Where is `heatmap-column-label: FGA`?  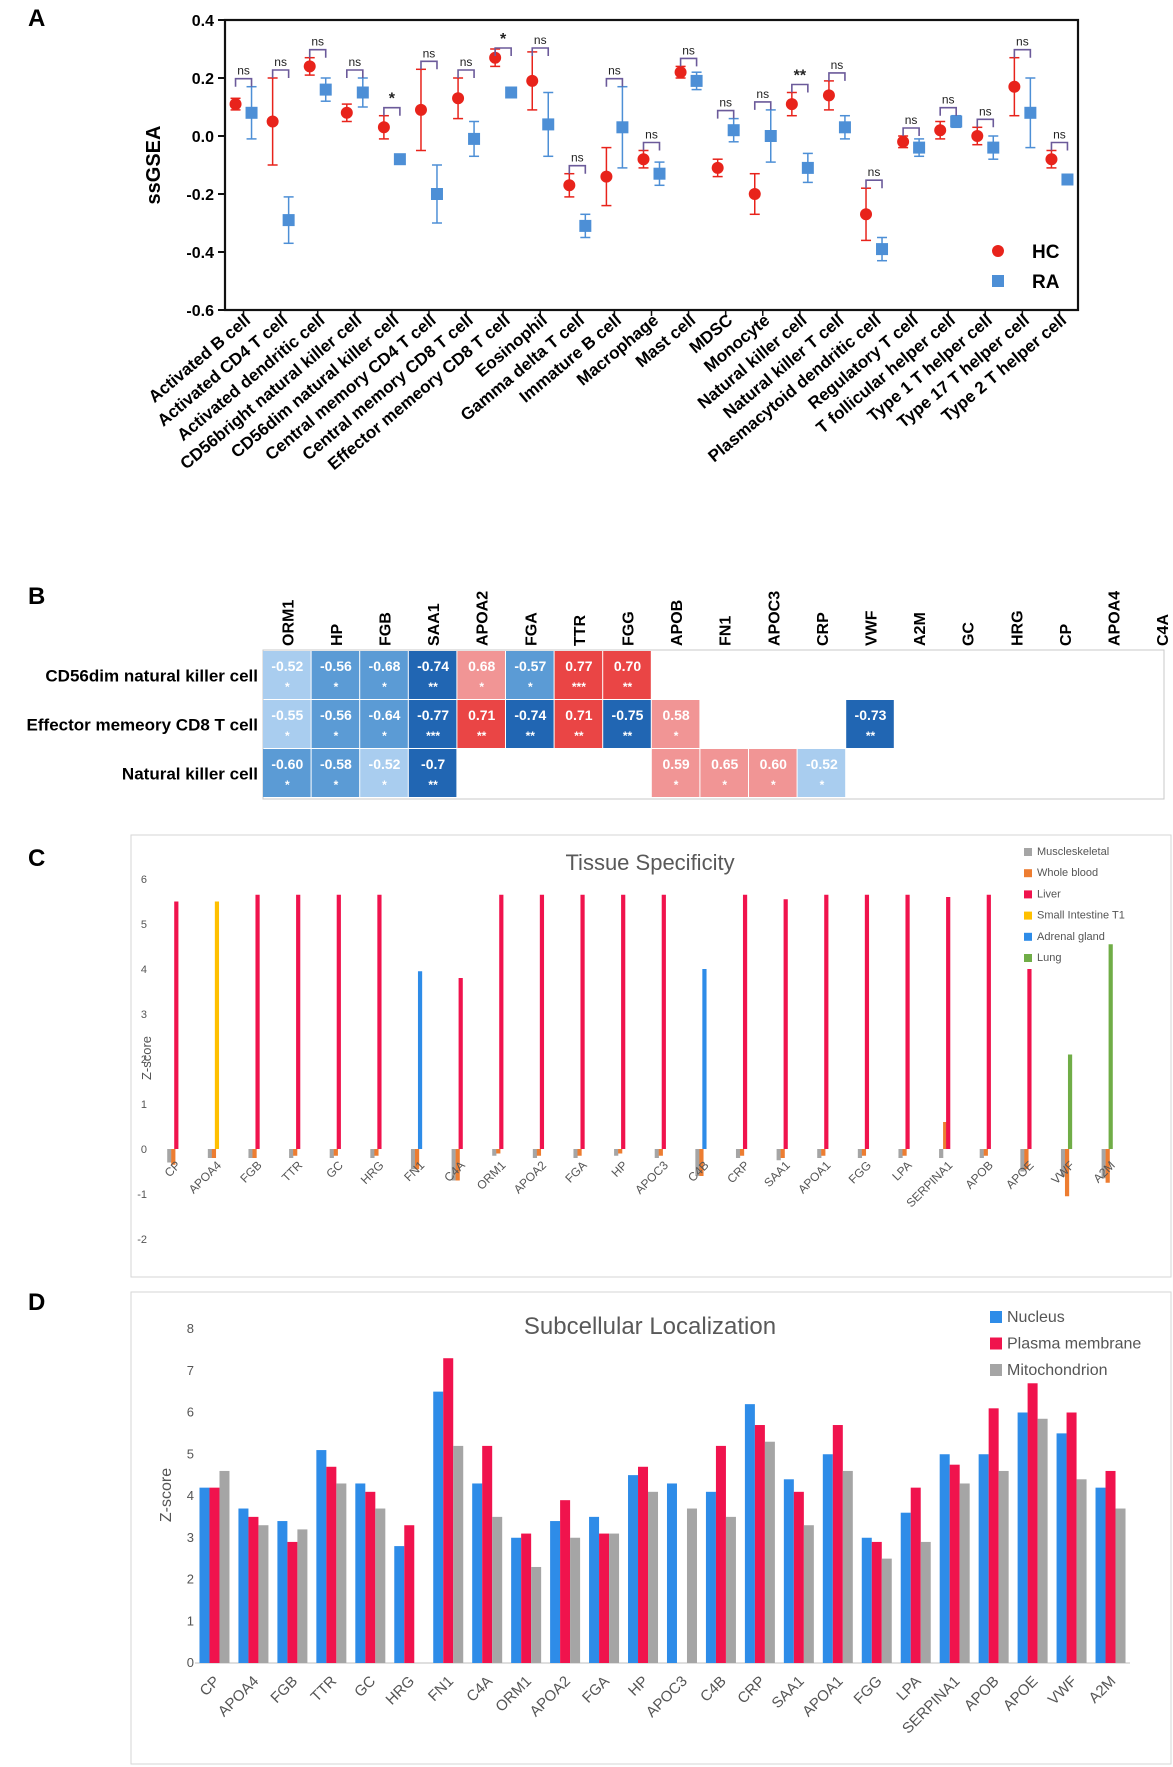 heatmap-column-label: FGA is located at coordinates (531, 629).